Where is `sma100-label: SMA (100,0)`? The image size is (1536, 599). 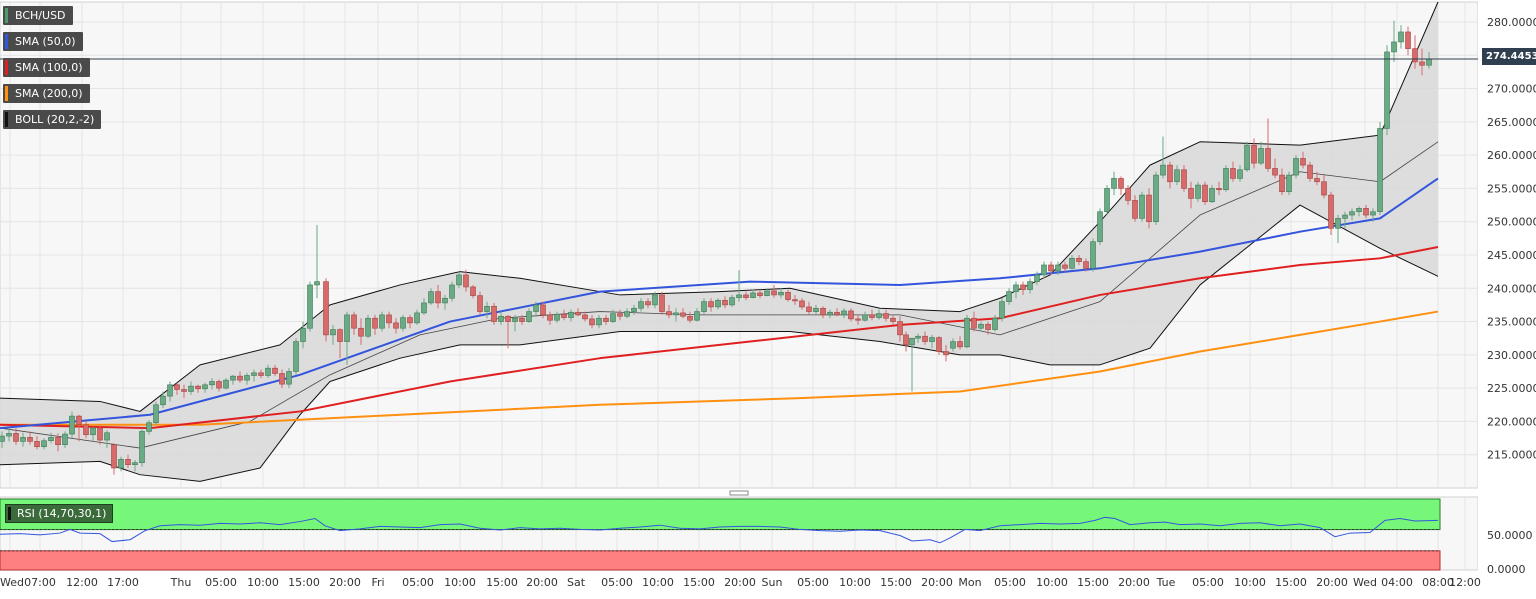
sma100-label: SMA (100,0) is located at coordinates (49, 67).